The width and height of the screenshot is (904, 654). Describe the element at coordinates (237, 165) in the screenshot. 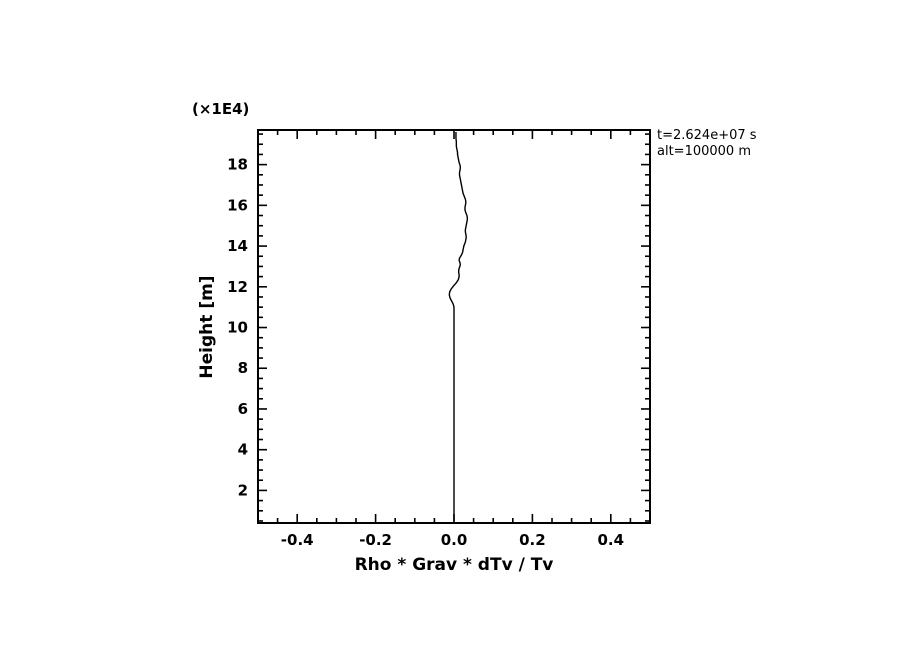

I see `y-tick-label: 18` at that location.